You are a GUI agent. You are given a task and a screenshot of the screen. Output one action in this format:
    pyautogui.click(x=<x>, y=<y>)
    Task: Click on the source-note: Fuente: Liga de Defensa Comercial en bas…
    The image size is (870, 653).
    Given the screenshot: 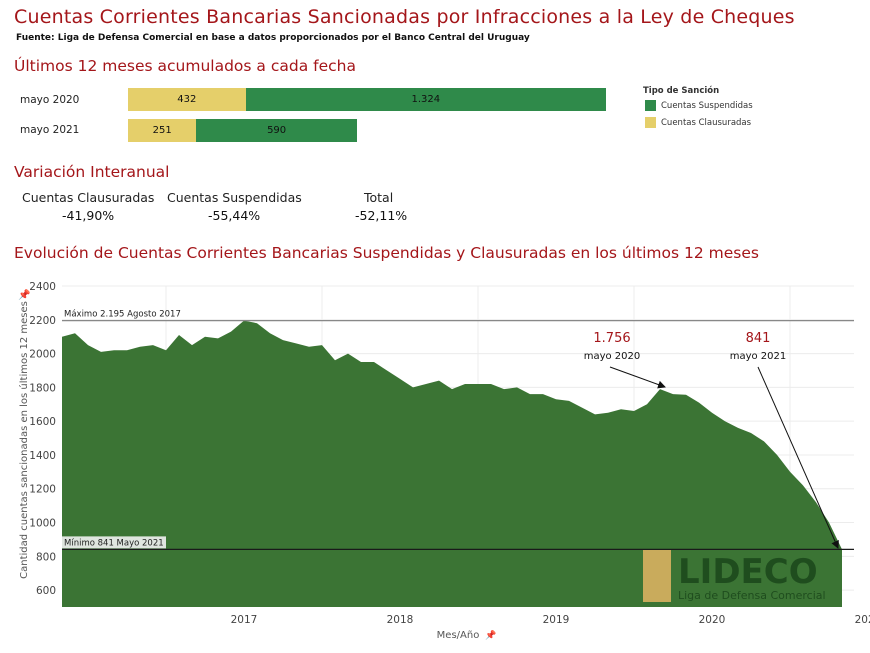 What is the action you would take?
    pyautogui.click(x=273, y=38)
    